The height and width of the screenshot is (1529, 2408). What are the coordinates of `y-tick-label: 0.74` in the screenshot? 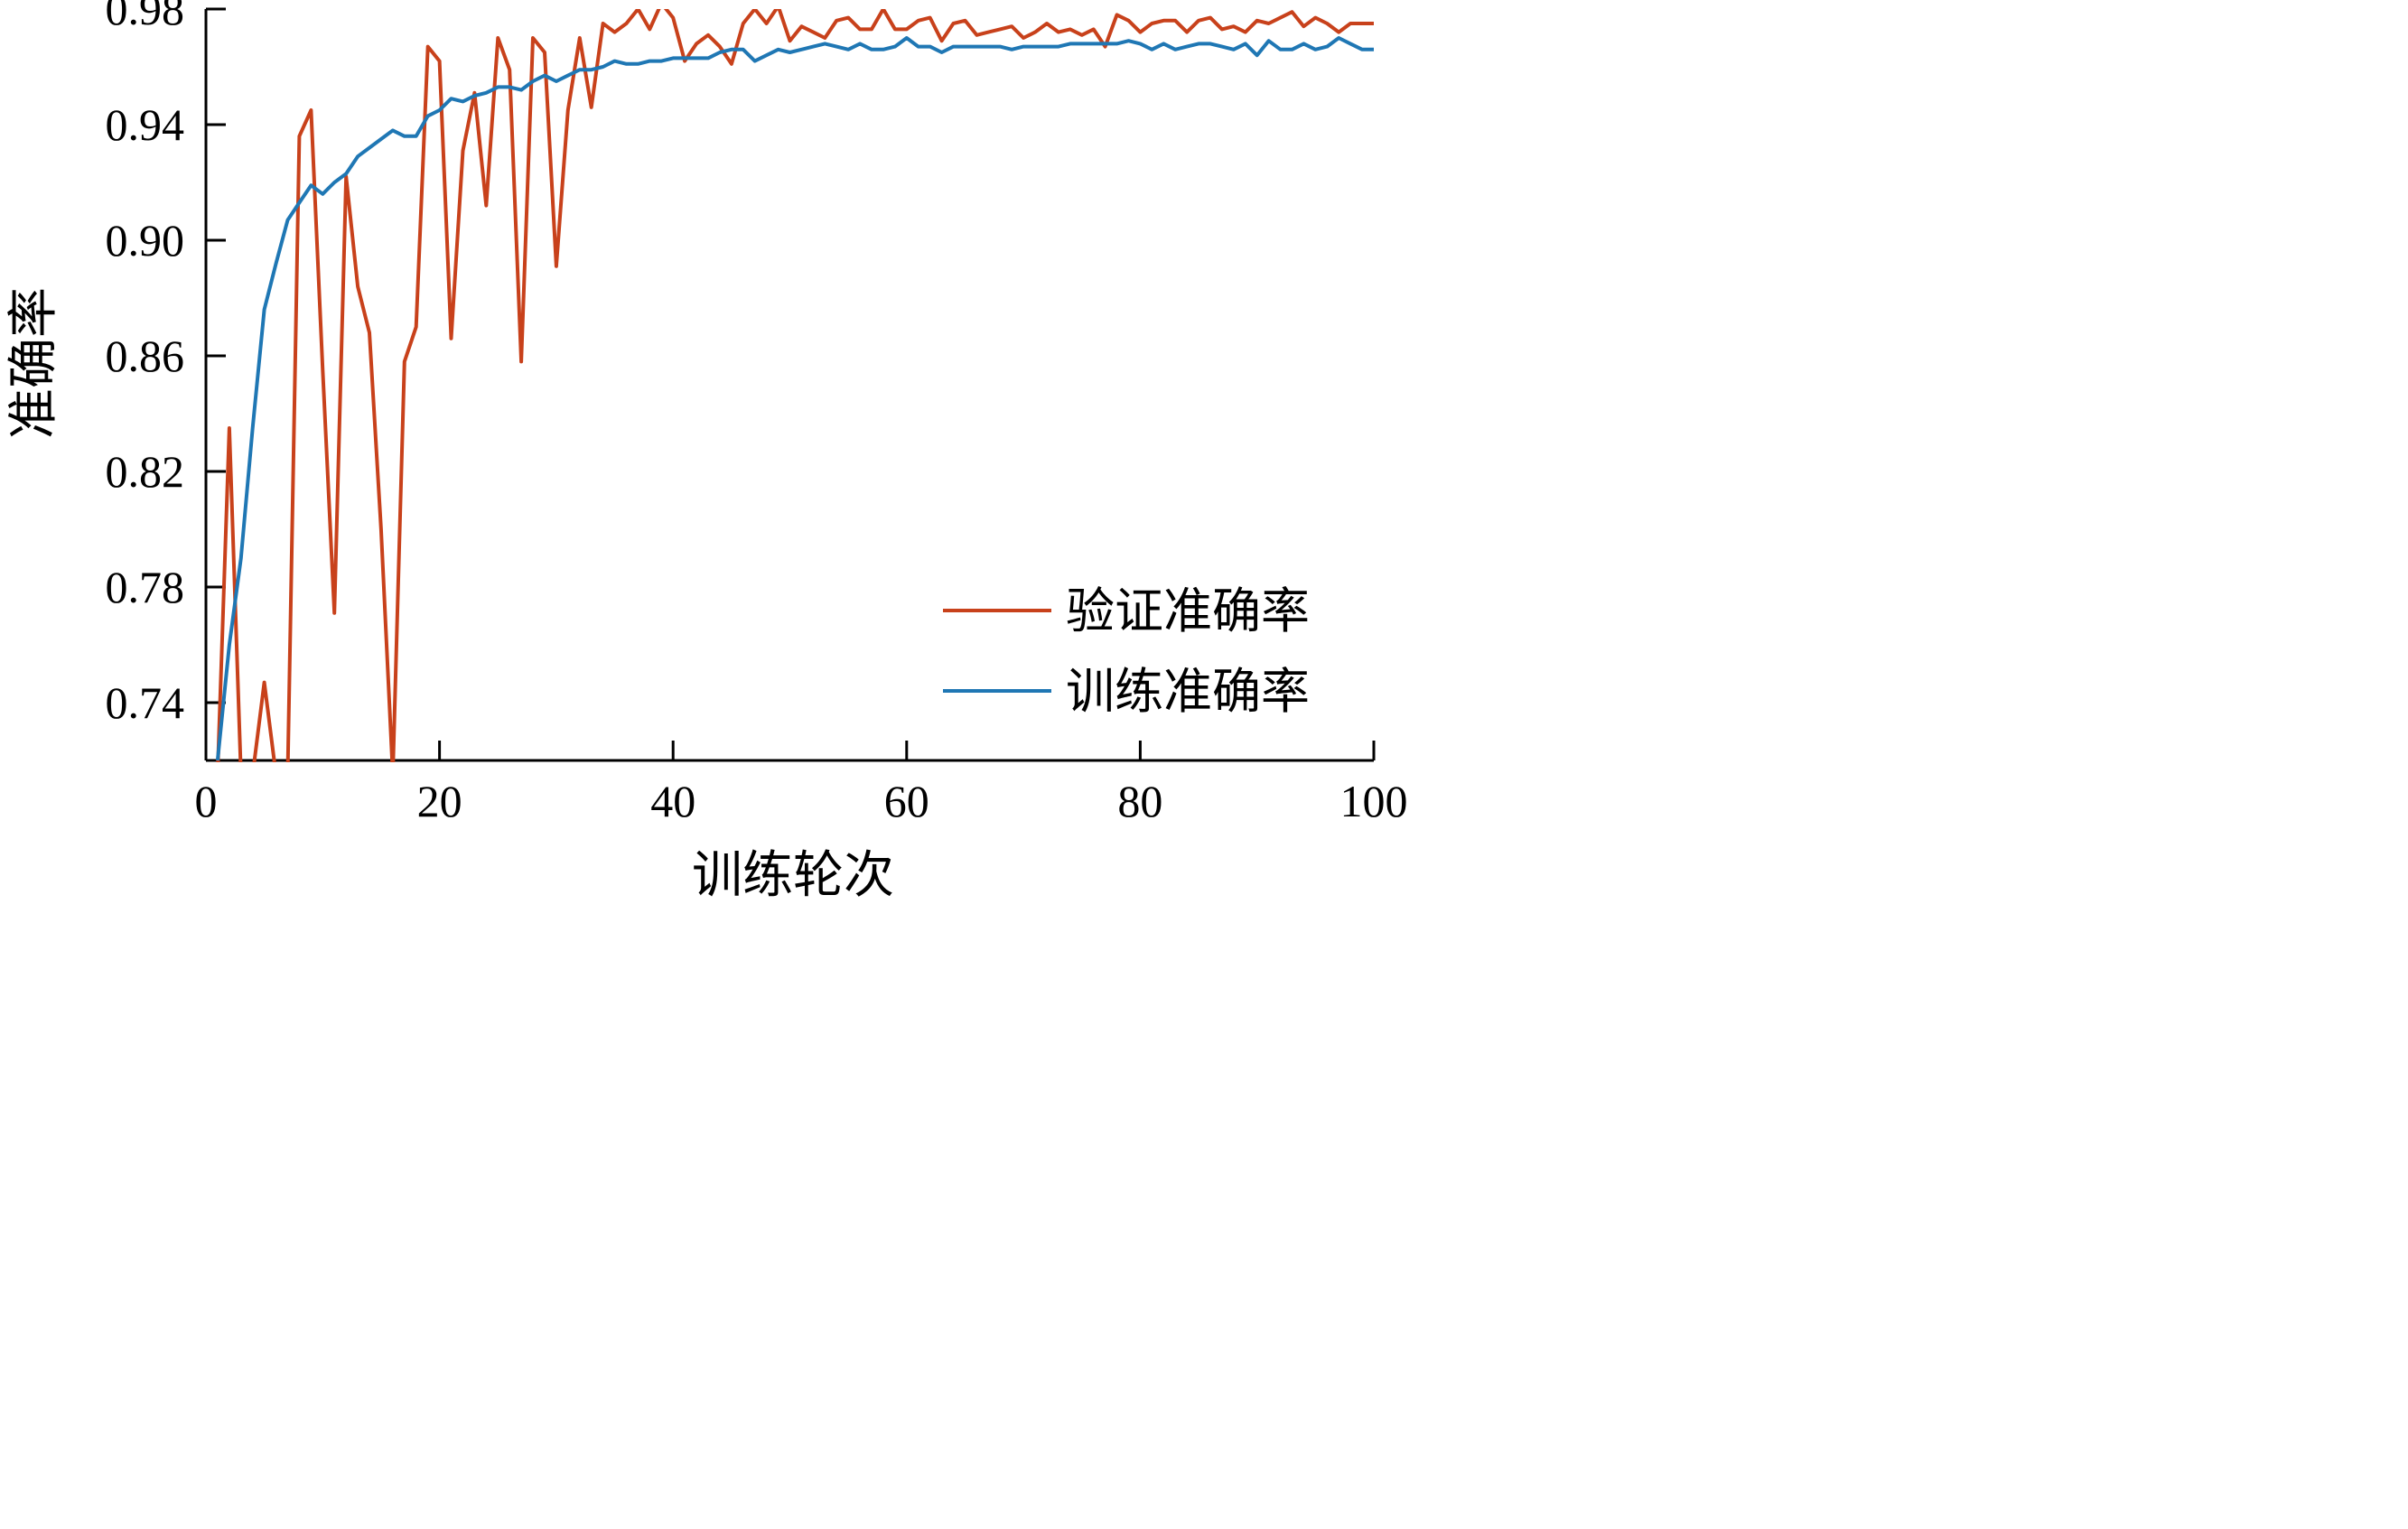 It's located at (145, 702).